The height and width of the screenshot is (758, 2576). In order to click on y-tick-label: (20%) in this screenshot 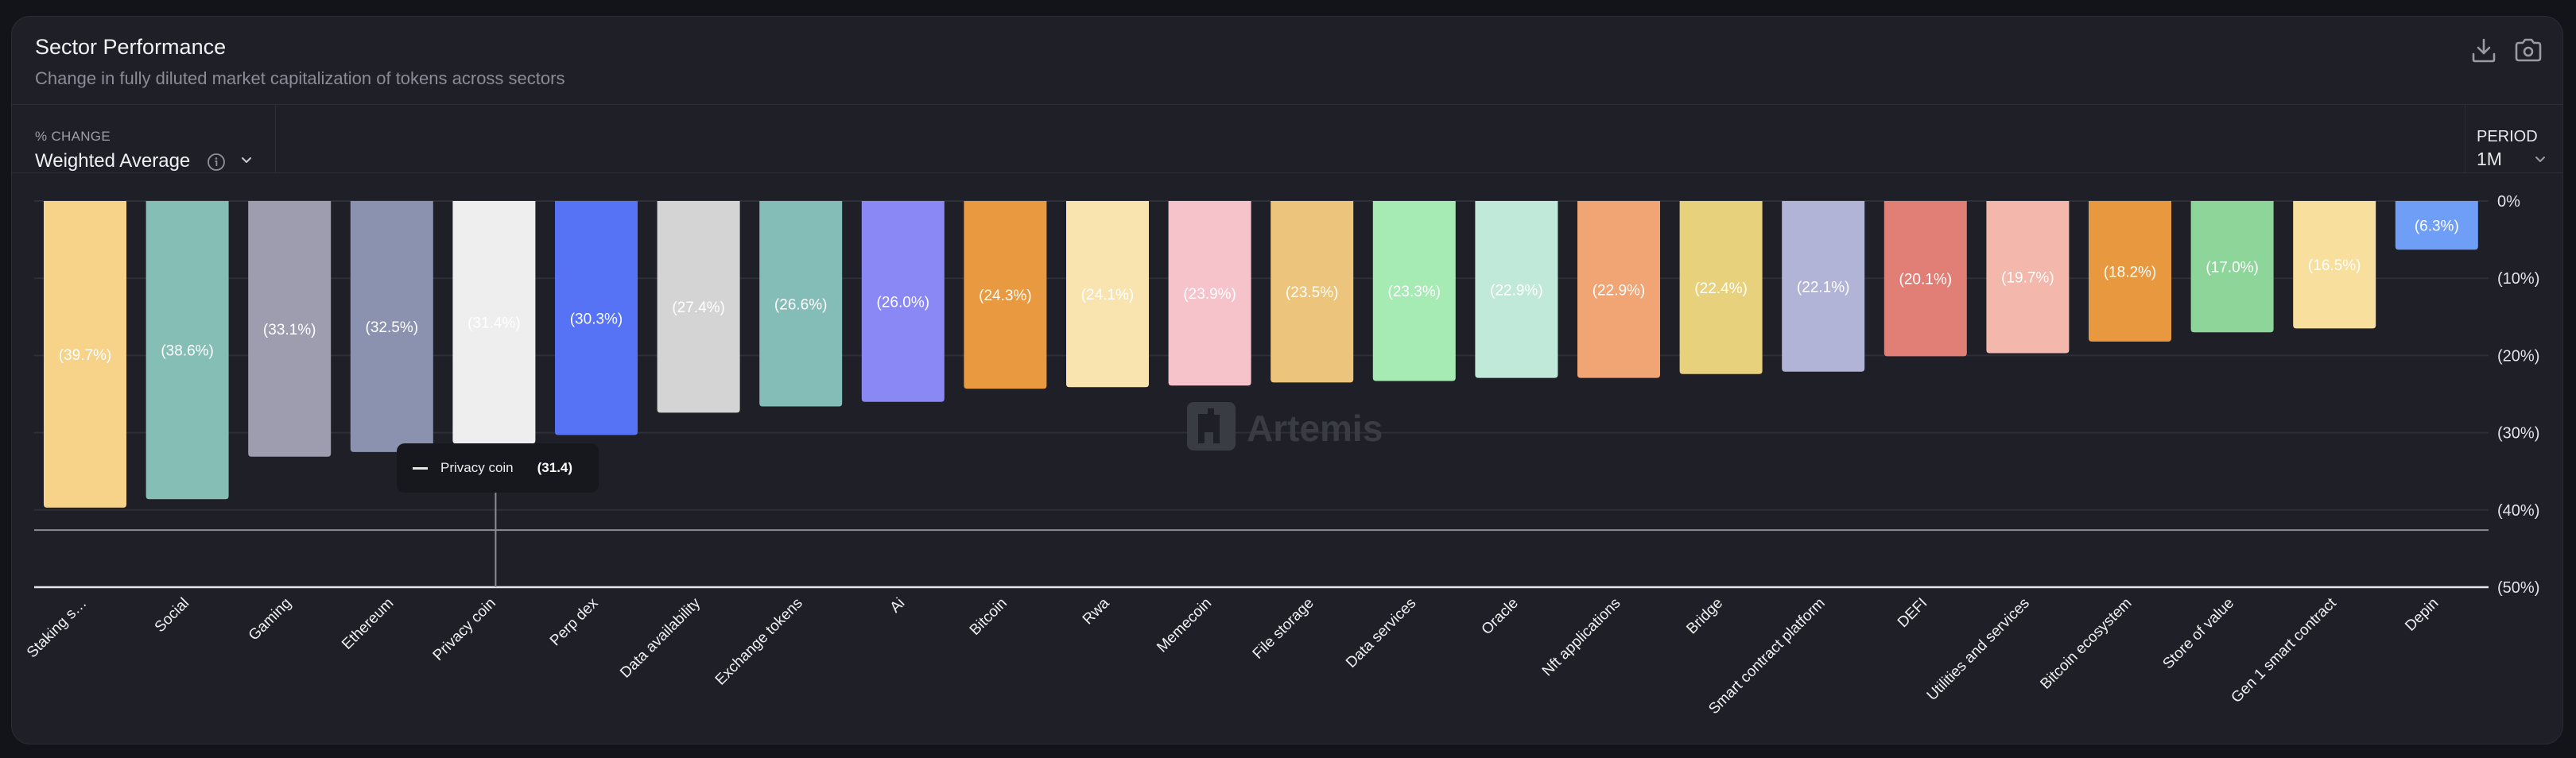, I will do `click(2518, 356)`.